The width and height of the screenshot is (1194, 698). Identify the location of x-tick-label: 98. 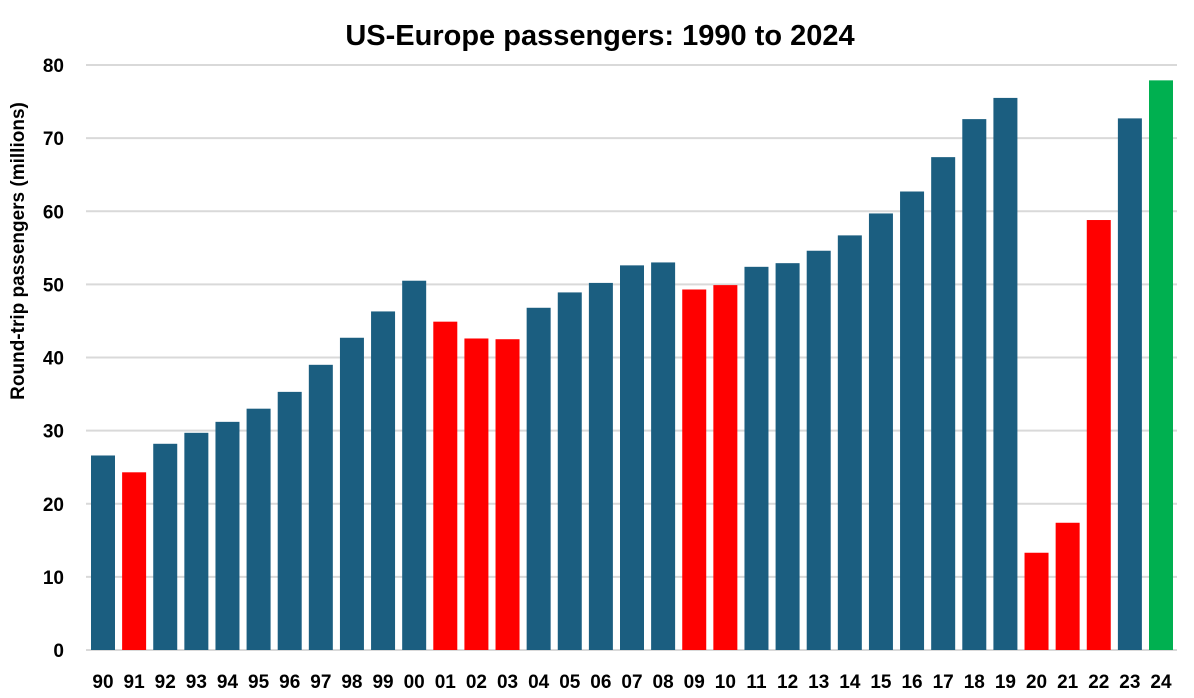
(351, 682).